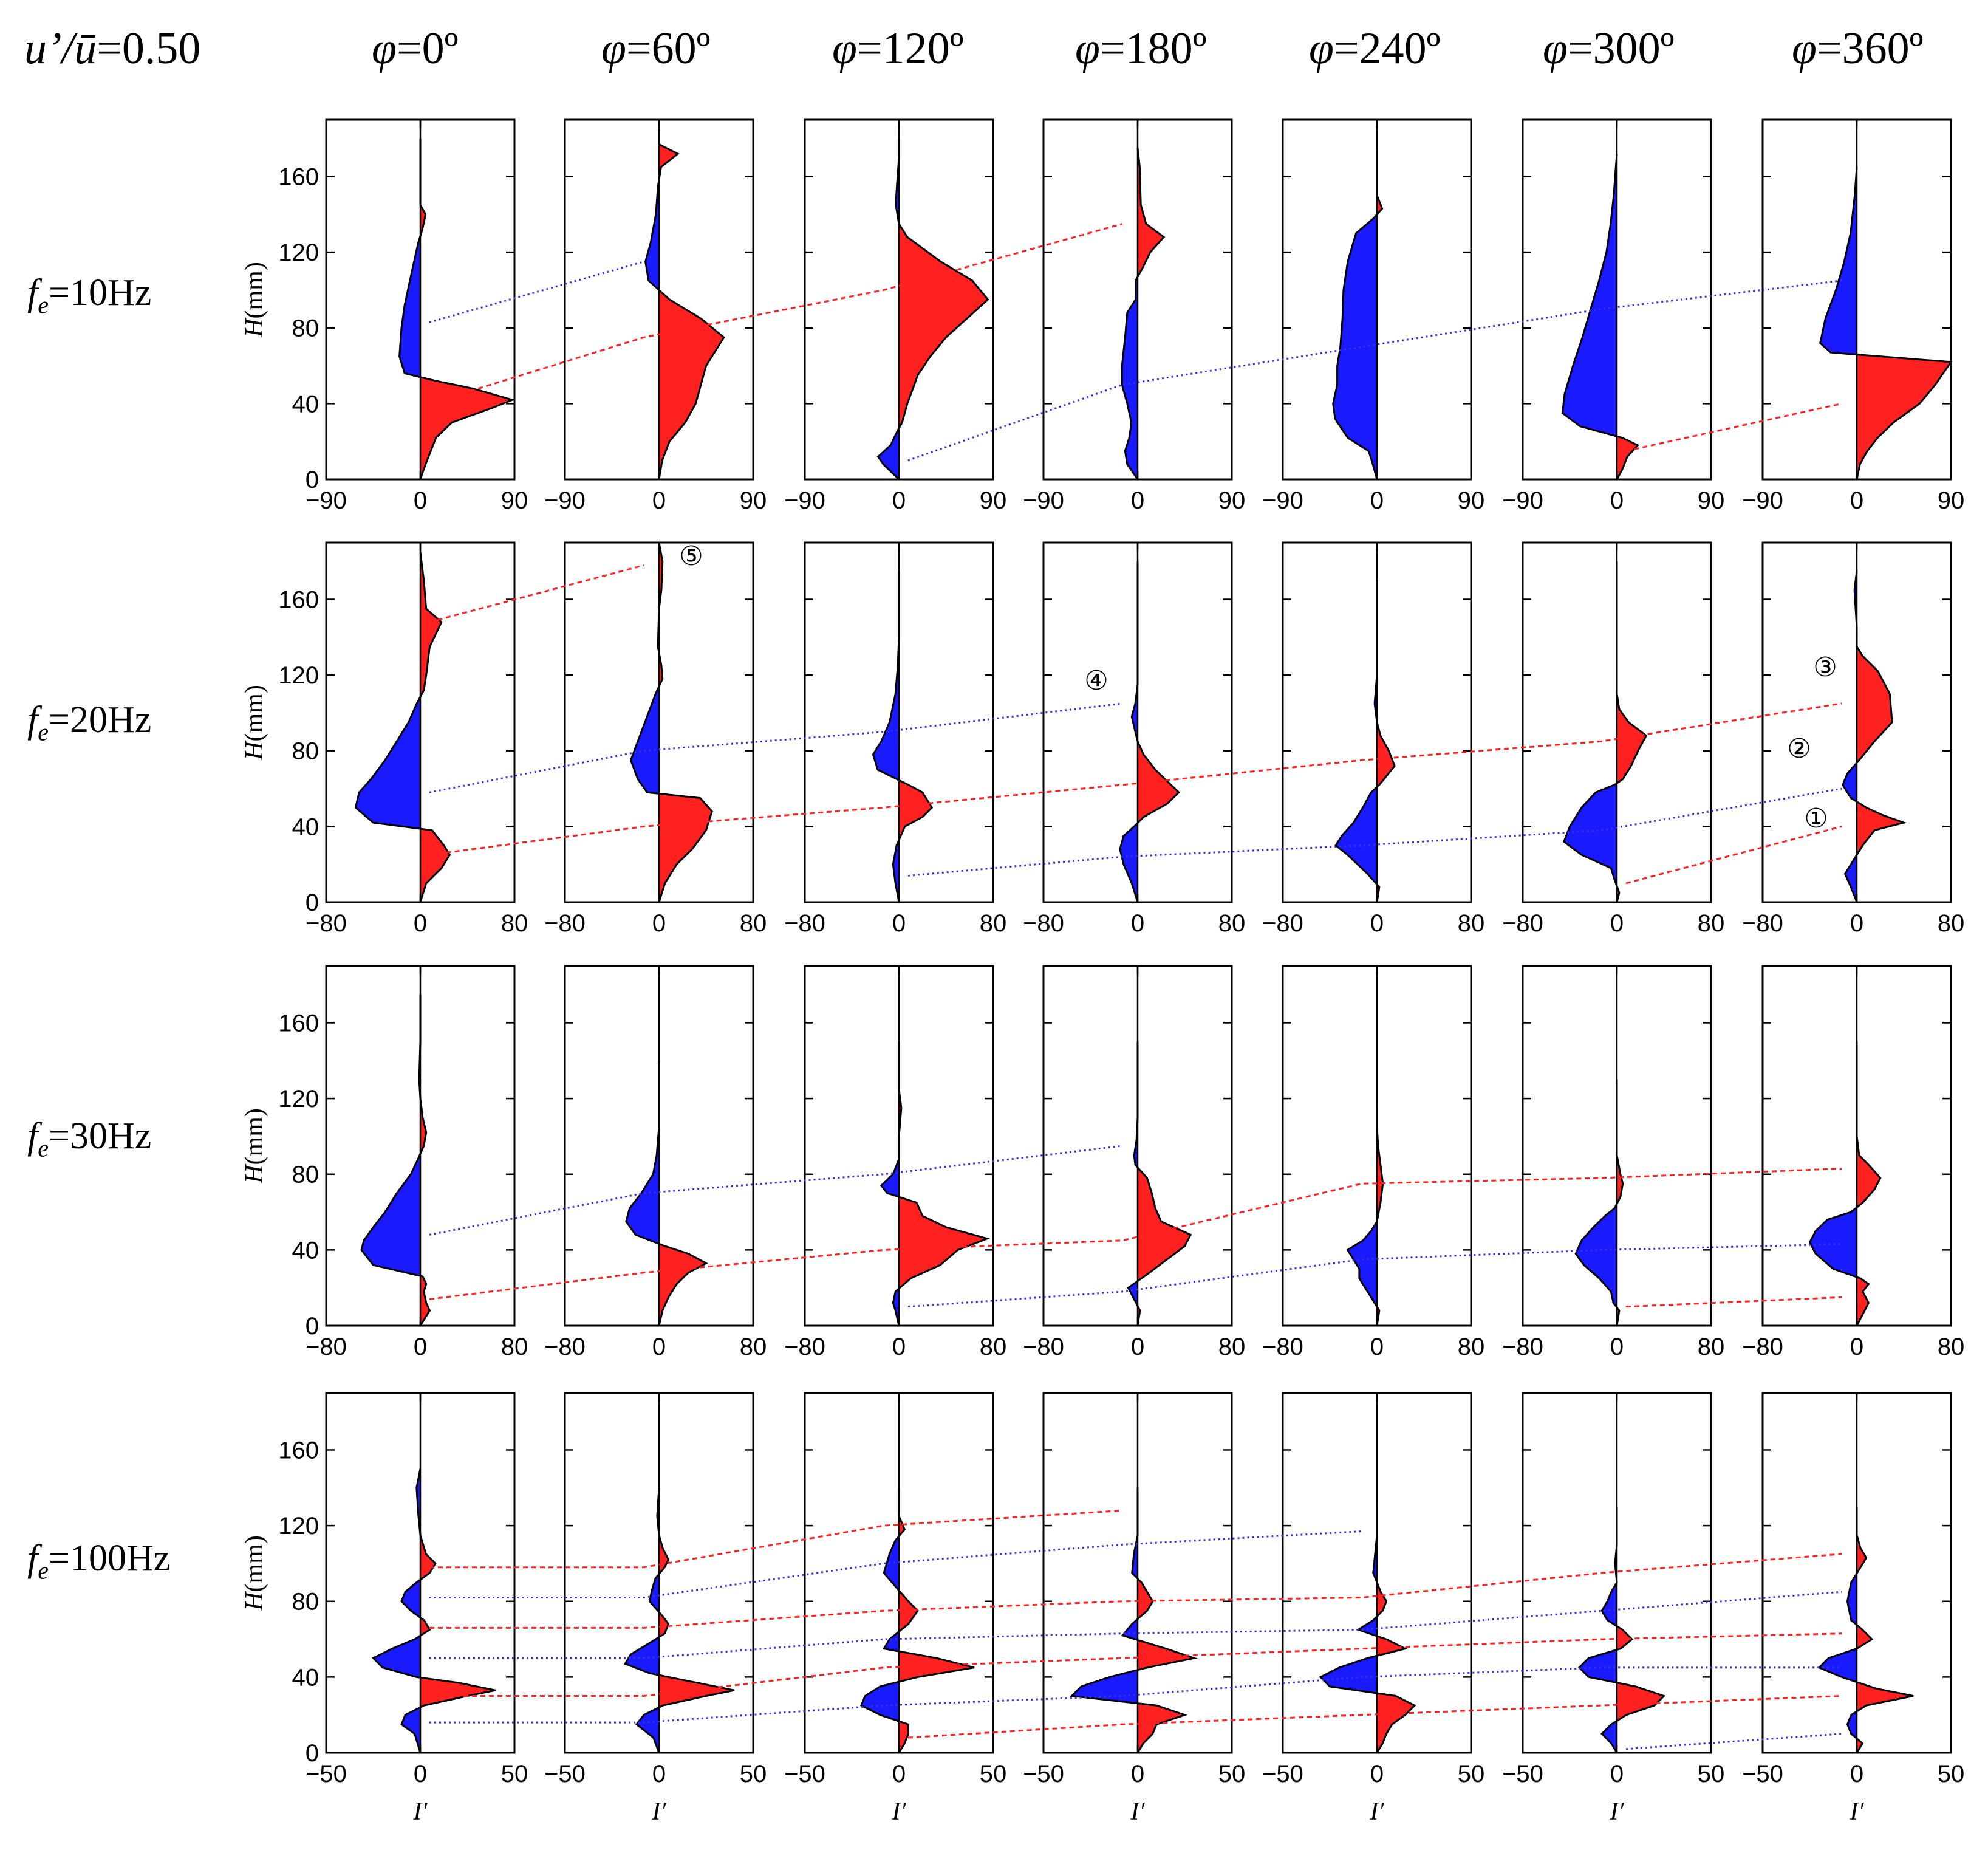 This screenshot has width=1988, height=1853. What do you see at coordinates (1853, 316) in the screenshot?
I see `panel-r0-c6: −90 0 90` at bounding box center [1853, 316].